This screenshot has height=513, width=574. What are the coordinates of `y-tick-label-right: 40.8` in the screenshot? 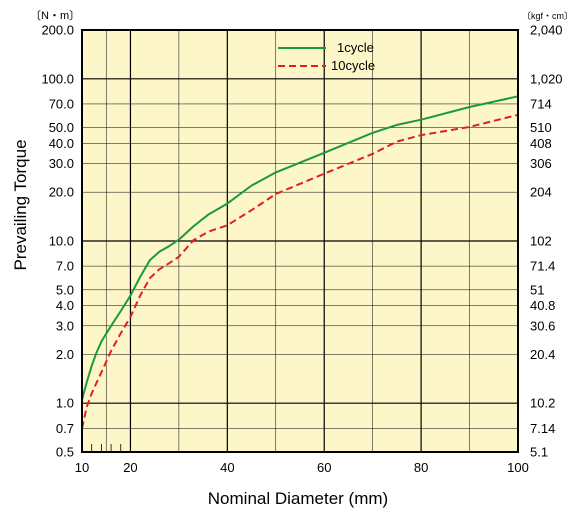 It's located at (542, 305).